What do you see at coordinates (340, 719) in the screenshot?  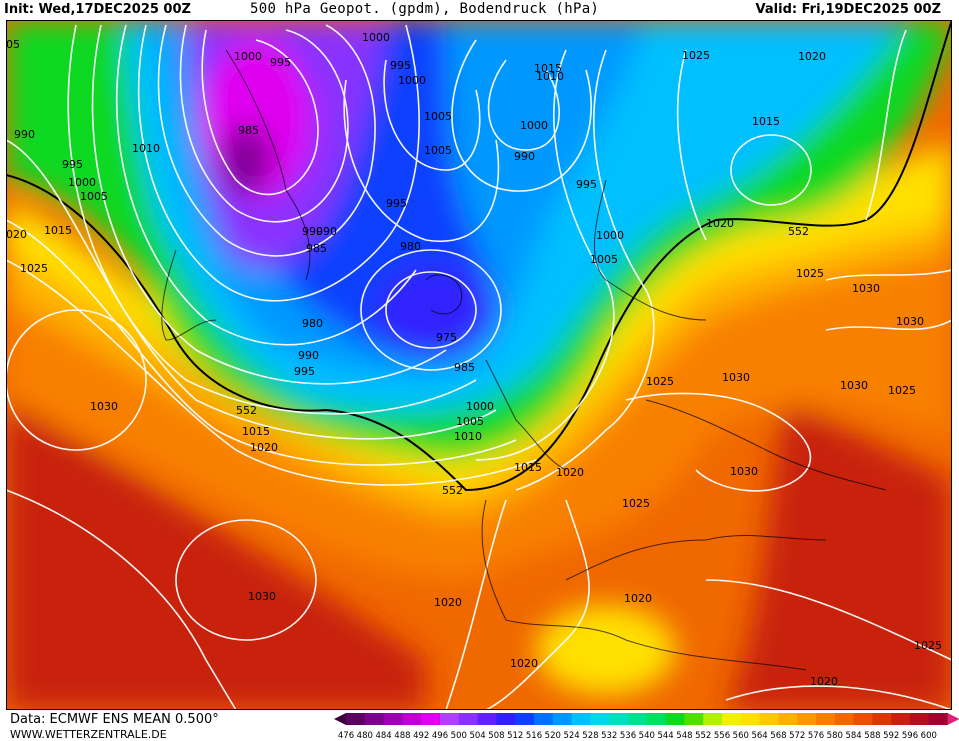 I see `legend-arrow-left` at bounding box center [340, 719].